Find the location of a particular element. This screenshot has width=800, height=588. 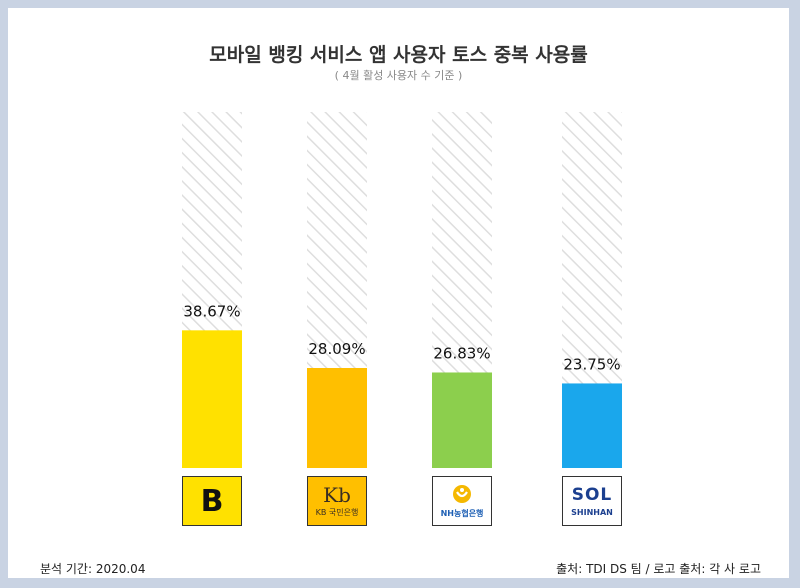

kb-logo-mark: Kb is located at coordinates (337, 494).